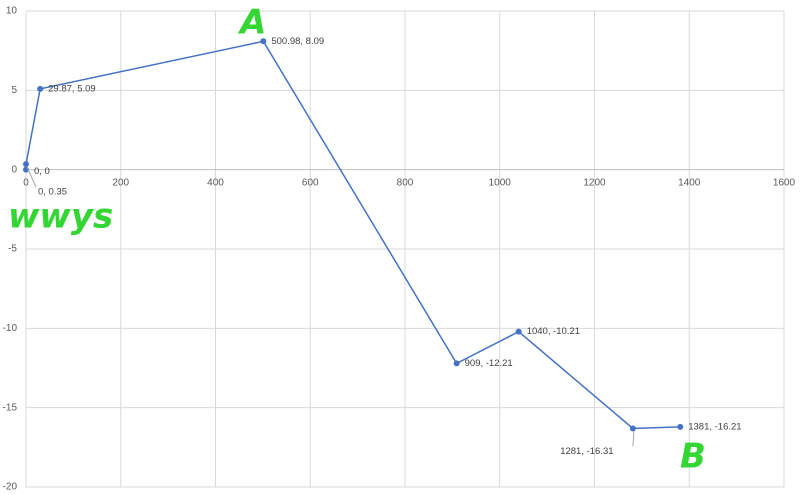  I want to click on data-label: 0, 0, so click(42, 171).